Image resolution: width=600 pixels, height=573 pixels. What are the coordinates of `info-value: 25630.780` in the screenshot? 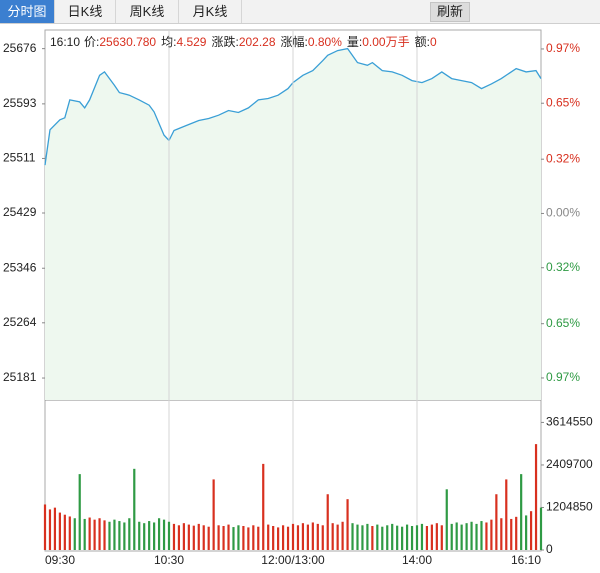 It's located at (128, 42).